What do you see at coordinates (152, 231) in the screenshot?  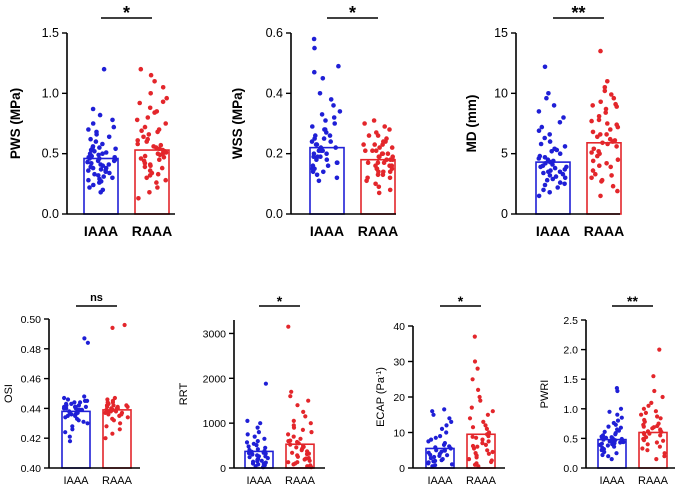 I see `category-label-pws-raaa: RAAA` at bounding box center [152, 231].